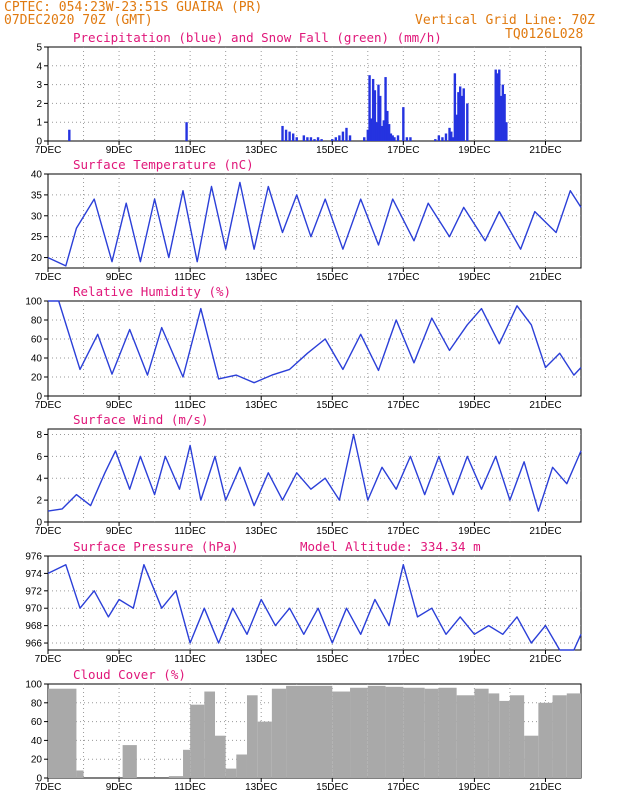 The width and height of the screenshot is (618, 800). Describe the element at coordinates (163, 164) in the screenshot. I see `temperature-title: Surface Temperature (nC)` at that location.